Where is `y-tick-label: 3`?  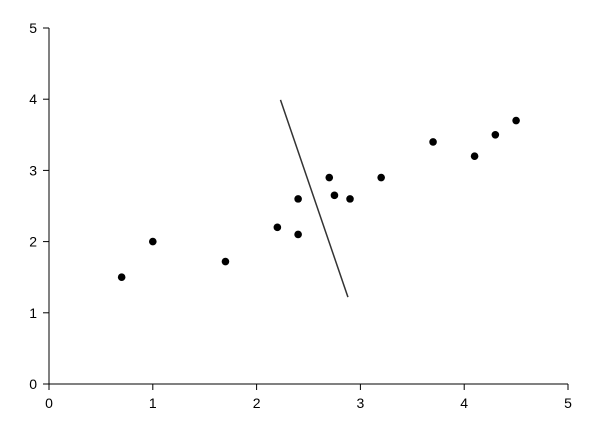
y-tick-label: 3 is located at coordinates (33, 170).